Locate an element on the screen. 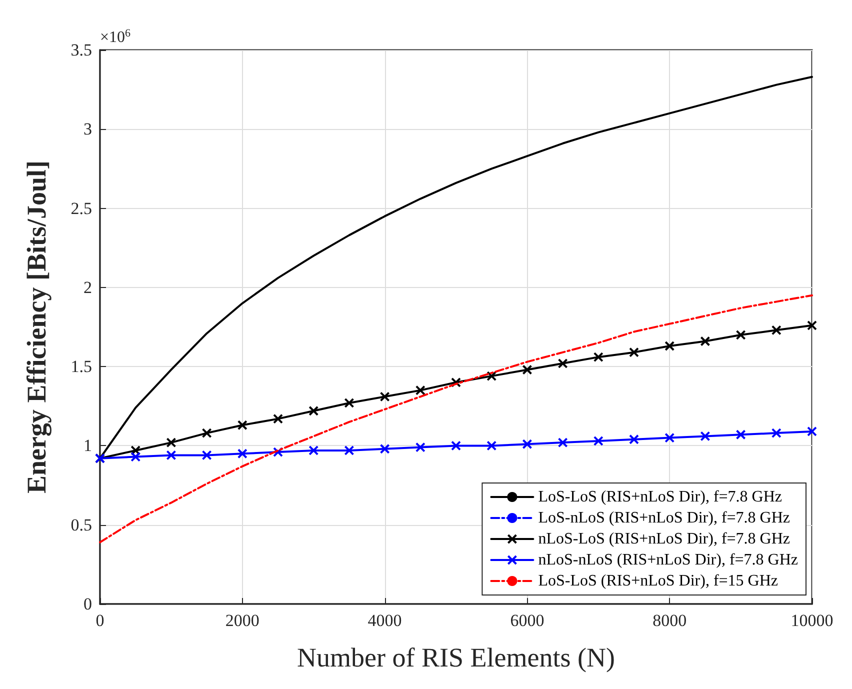 Image resolution: width=852 pixels, height=689 pixels. legend-label: LoS-LoS (RIS+nLoS Dir), f=15 GHz is located at coordinates (658, 581).